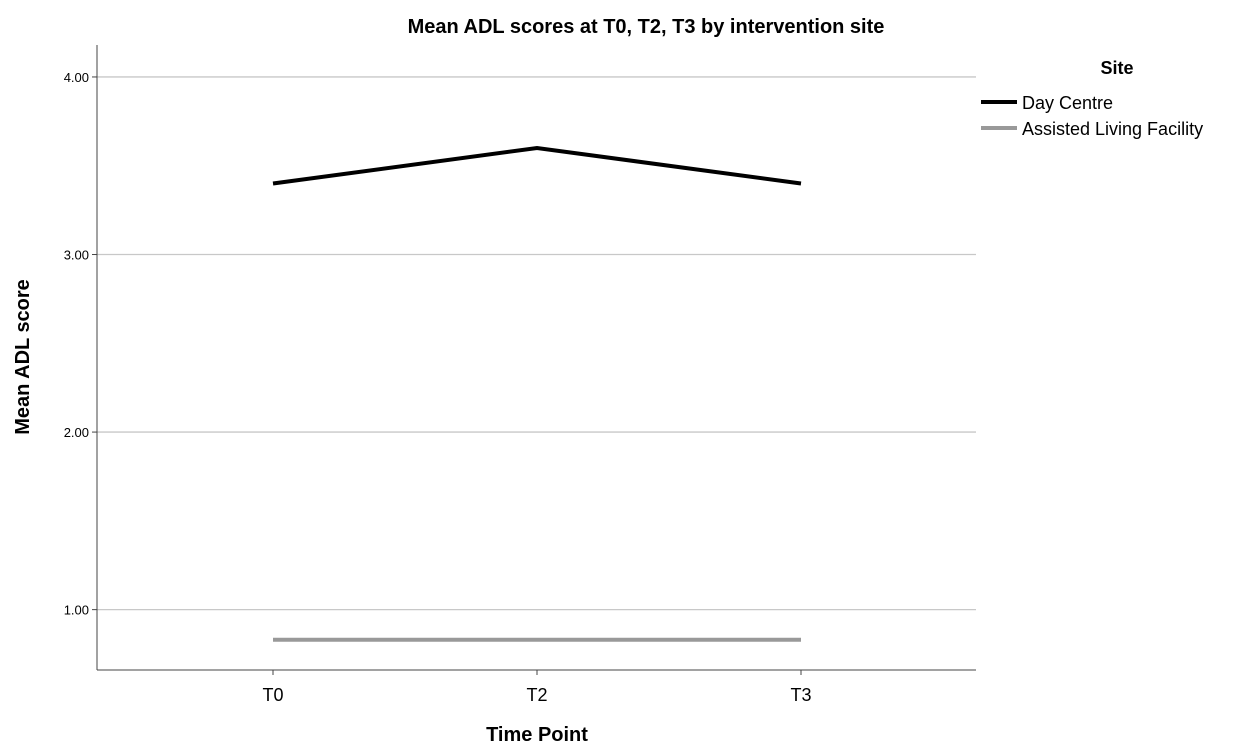 The image size is (1253, 749). Describe the element at coordinates (536, 695) in the screenshot. I see `x-tick-label: T2` at that location.